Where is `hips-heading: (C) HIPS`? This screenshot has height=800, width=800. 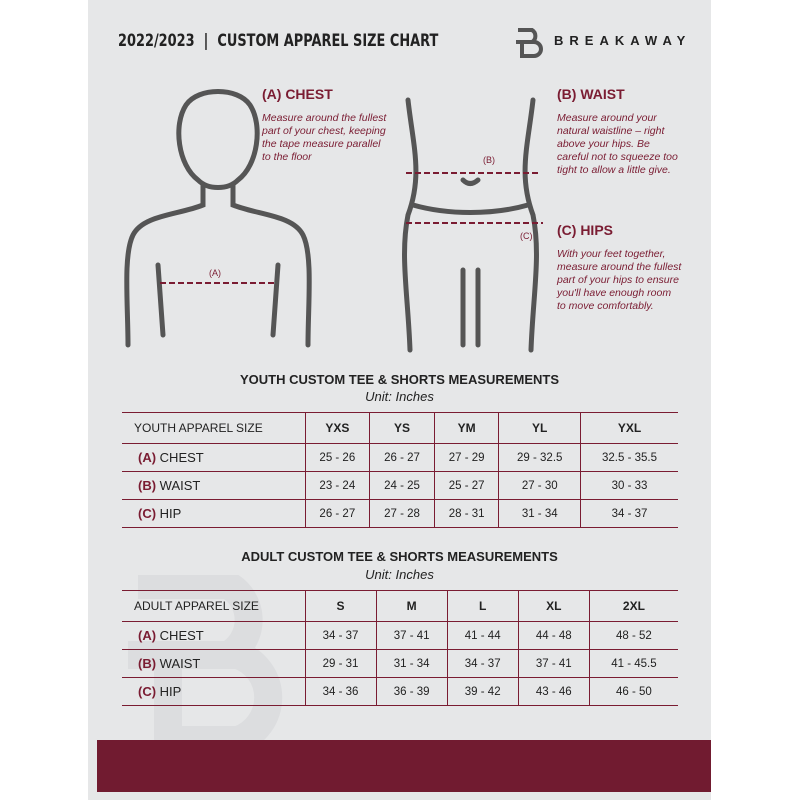 hips-heading: (C) HIPS is located at coordinates (585, 230).